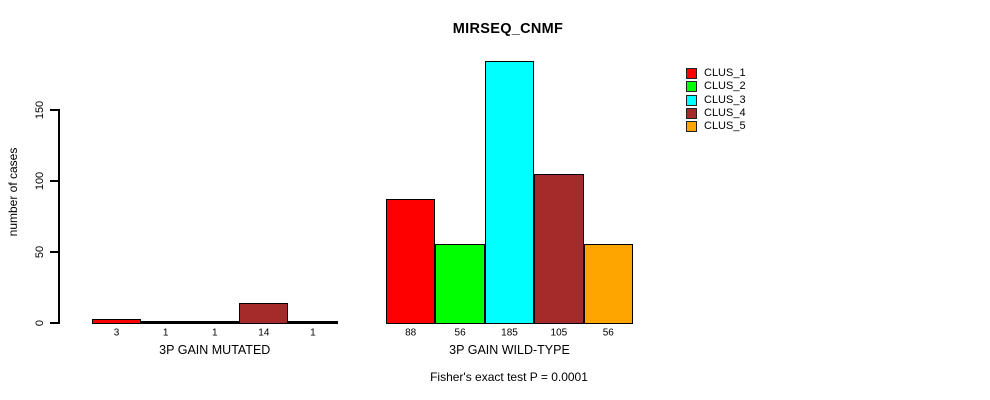 The width and height of the screenshot is (990, 400). I want to click on y-tick-label: 0, so click(40, 322).